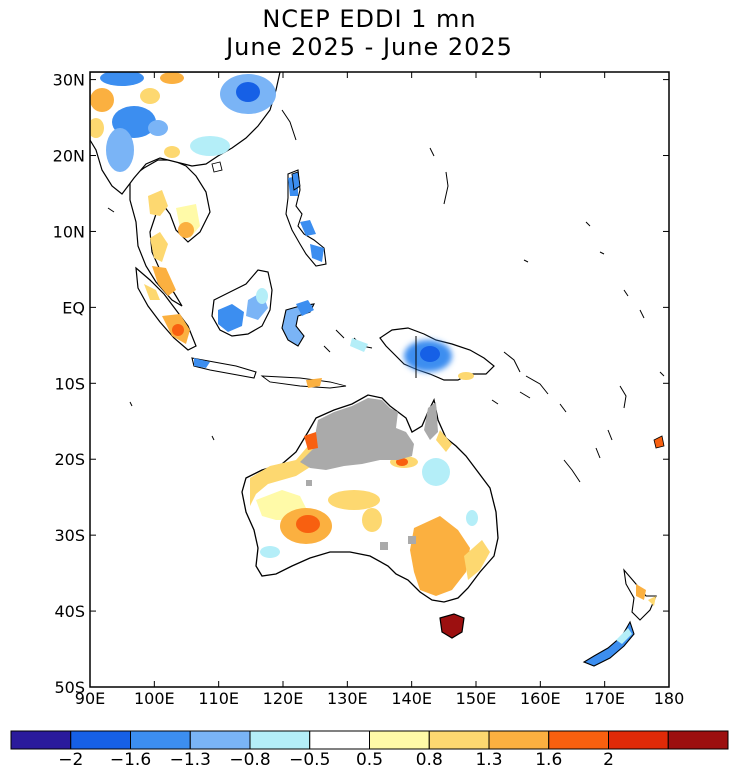 This screenshot has height=777, width=739. What do you see at coordinates (608, 760) in the screenshot?
I see `colorbar-label: 2` at bounding box center [608, 760].